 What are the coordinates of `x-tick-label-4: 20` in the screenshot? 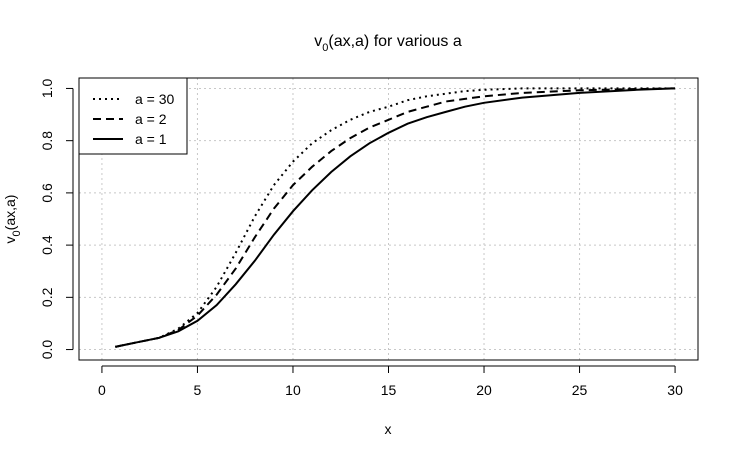 It's located at (484, 390).